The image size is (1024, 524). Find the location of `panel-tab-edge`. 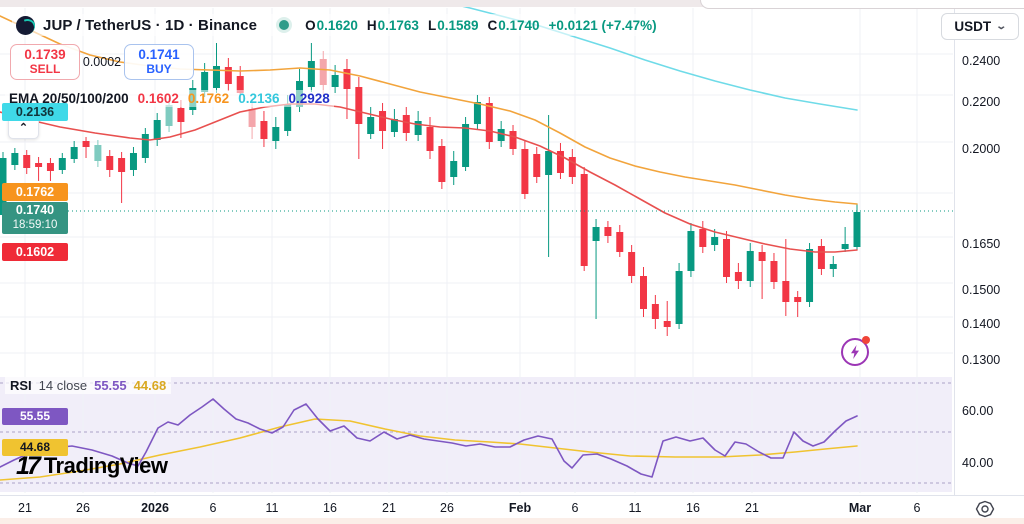

panel-tab-edge is located at coordinates (862, 4).